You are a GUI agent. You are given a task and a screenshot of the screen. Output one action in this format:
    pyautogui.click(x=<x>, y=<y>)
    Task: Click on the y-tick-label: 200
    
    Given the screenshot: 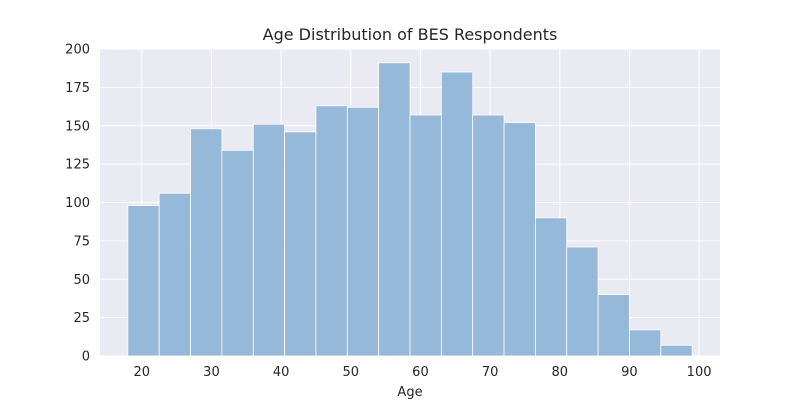 What is the action you would take?
    pyautogui.click(x=77, y=50)
    